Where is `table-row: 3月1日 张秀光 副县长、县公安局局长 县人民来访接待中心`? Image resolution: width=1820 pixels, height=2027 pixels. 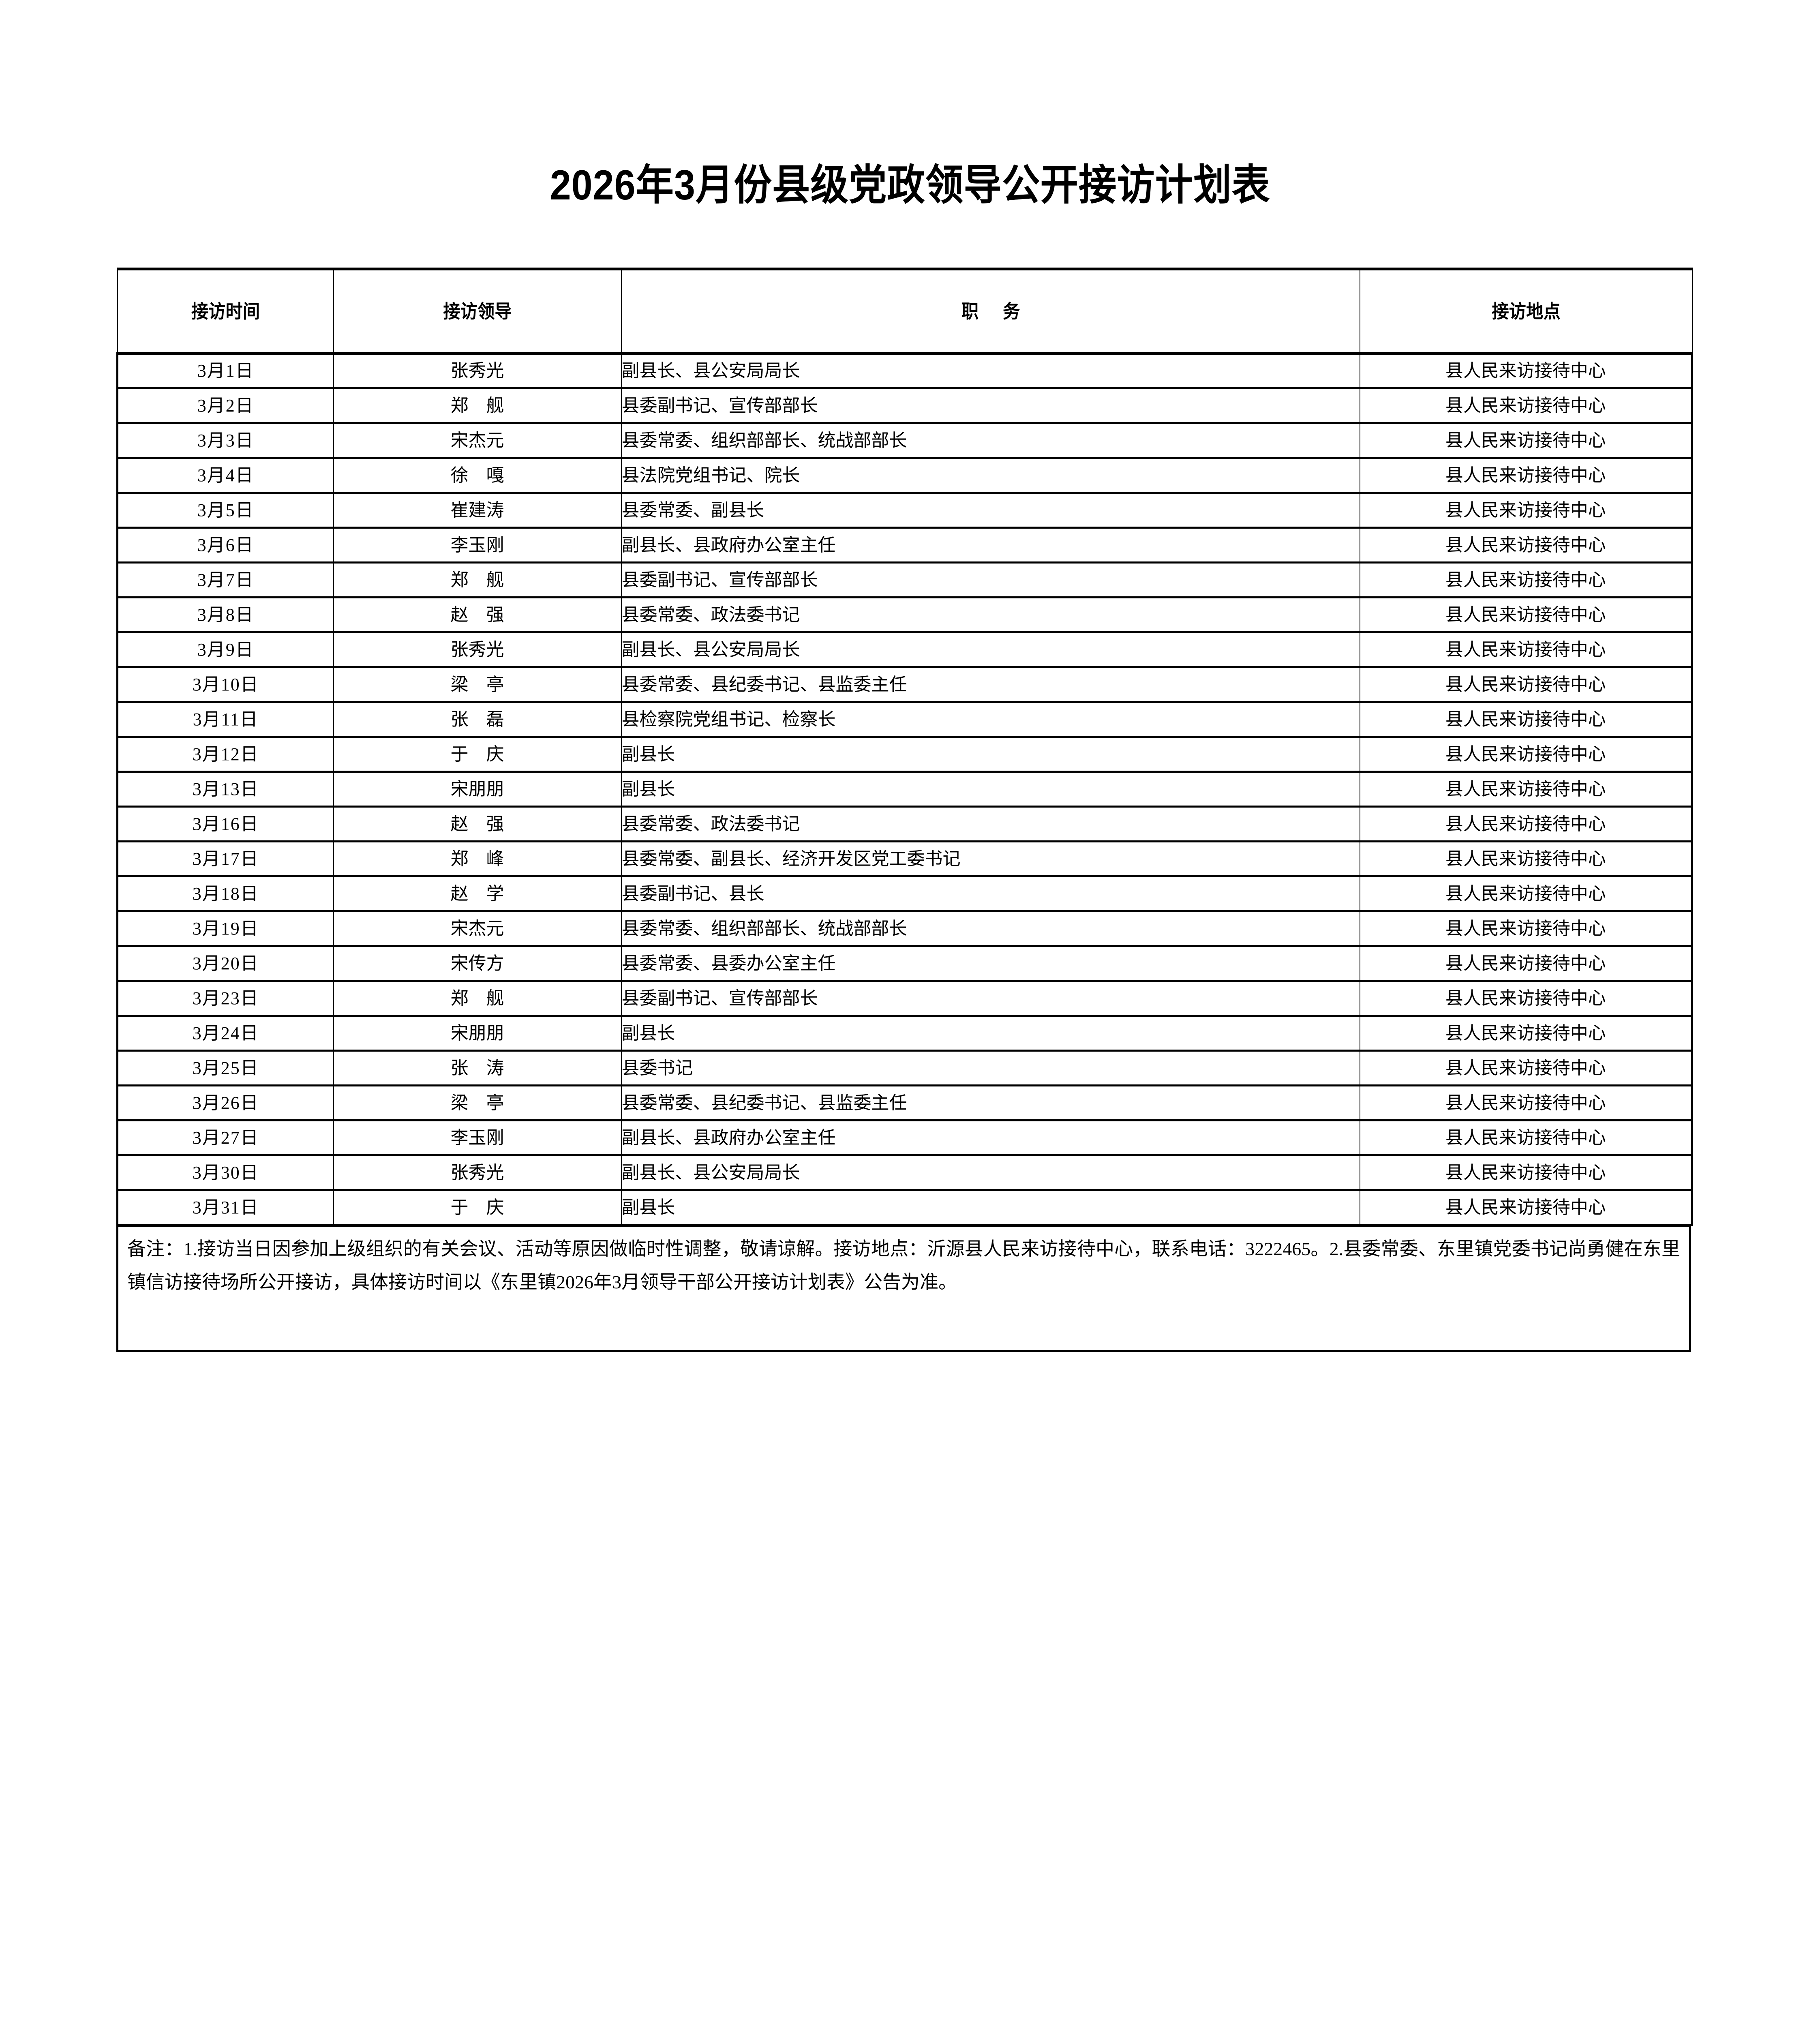
table-row: 3月1日 张秀光 副县长、县公安局局长 县人民来访接待中心 is located at coordinates (905, 370).